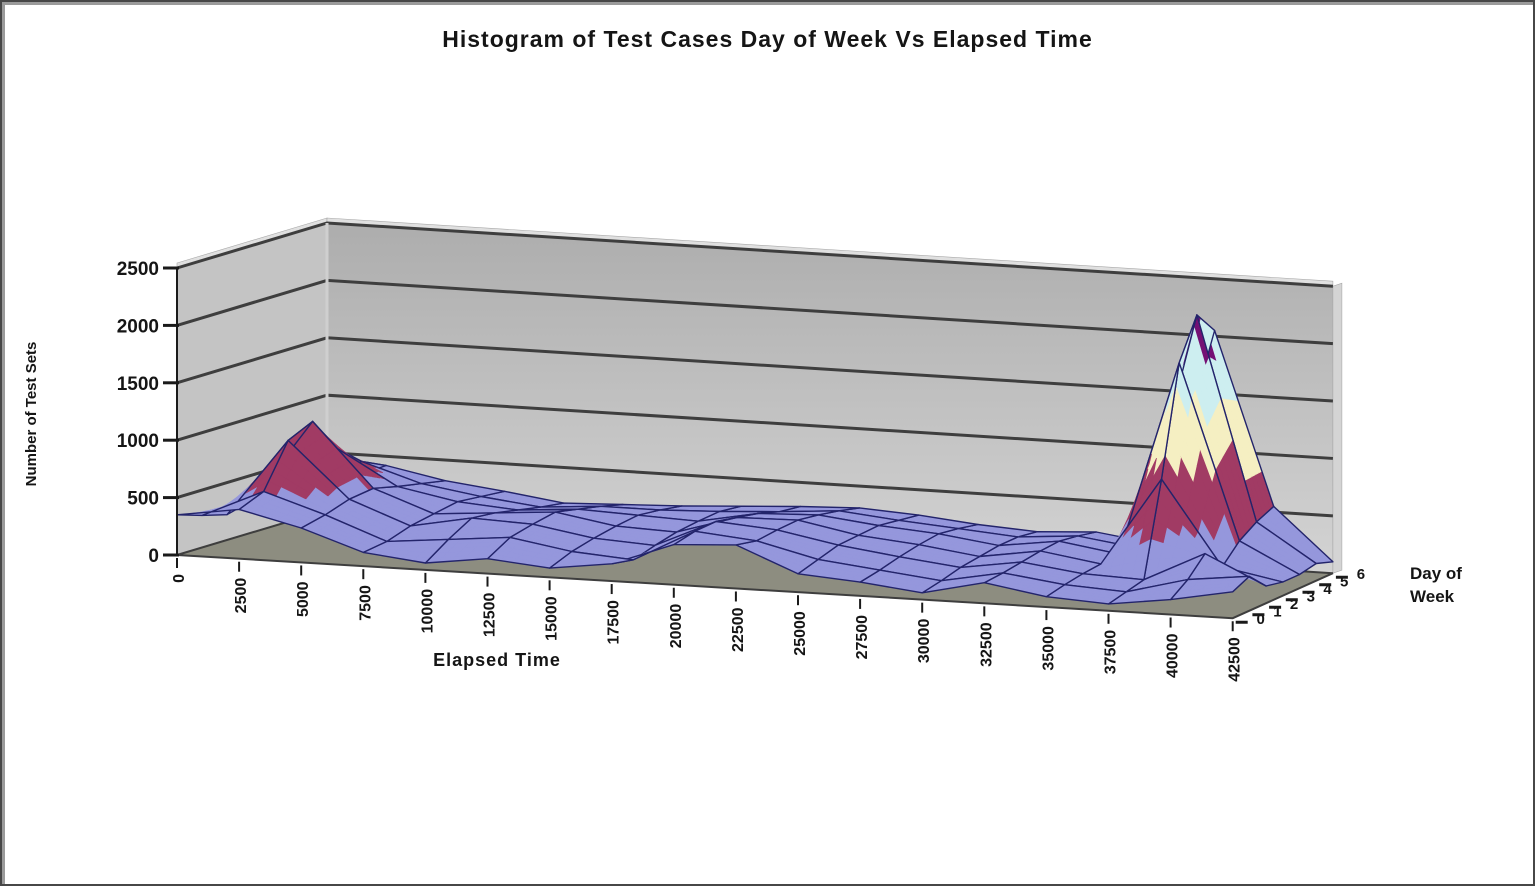 Image resolution: width=1535 pixels, height=886 pixels. I want to click on category-tick-label: 2500, so click(241, 596).